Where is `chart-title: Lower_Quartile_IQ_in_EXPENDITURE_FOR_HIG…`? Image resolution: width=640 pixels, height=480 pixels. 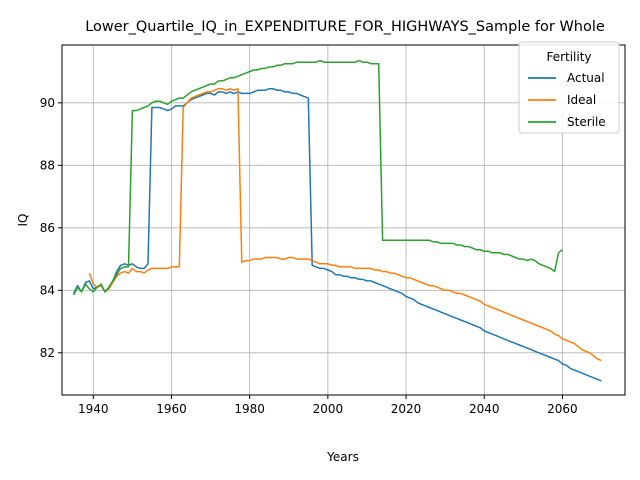 chart-title: Lower_Quartile_IQ_in_EXPENDITURE_FOR_HIG… is located at coordinates (345, 27).